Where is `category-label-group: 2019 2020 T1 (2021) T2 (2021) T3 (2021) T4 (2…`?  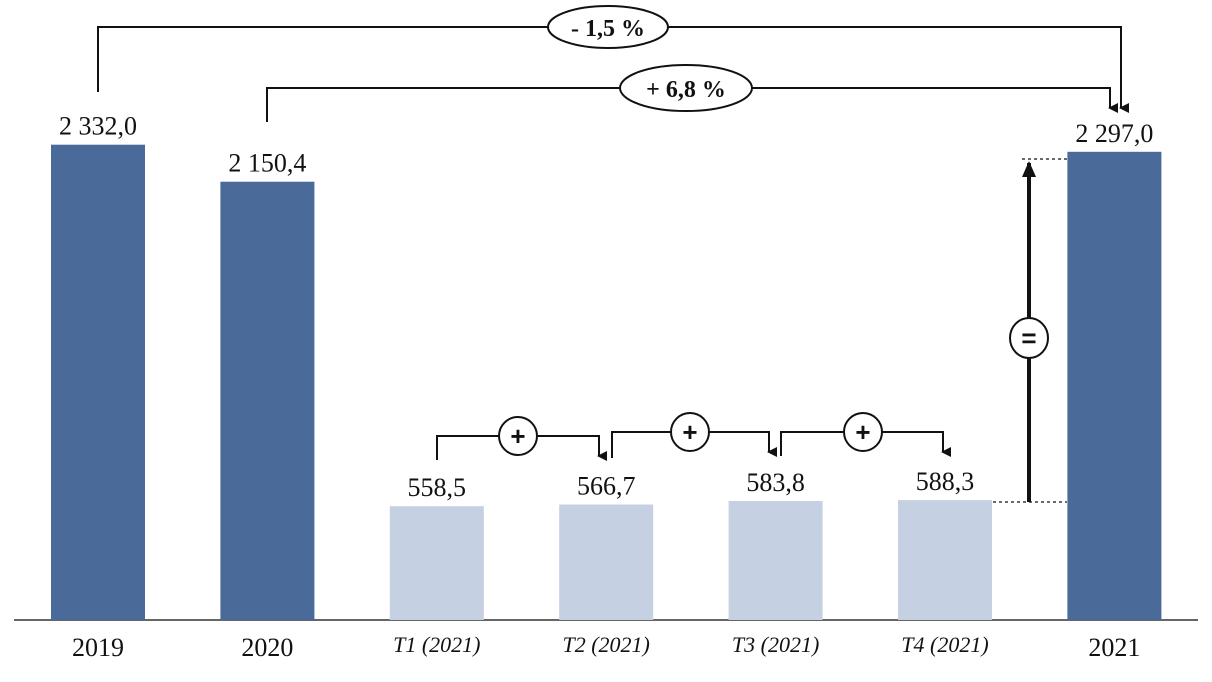 category-label-group: 2019 2020 T1 (2021) T2 (2021) T3 (2021) T4 (2… is located at coordinates (606, 647).